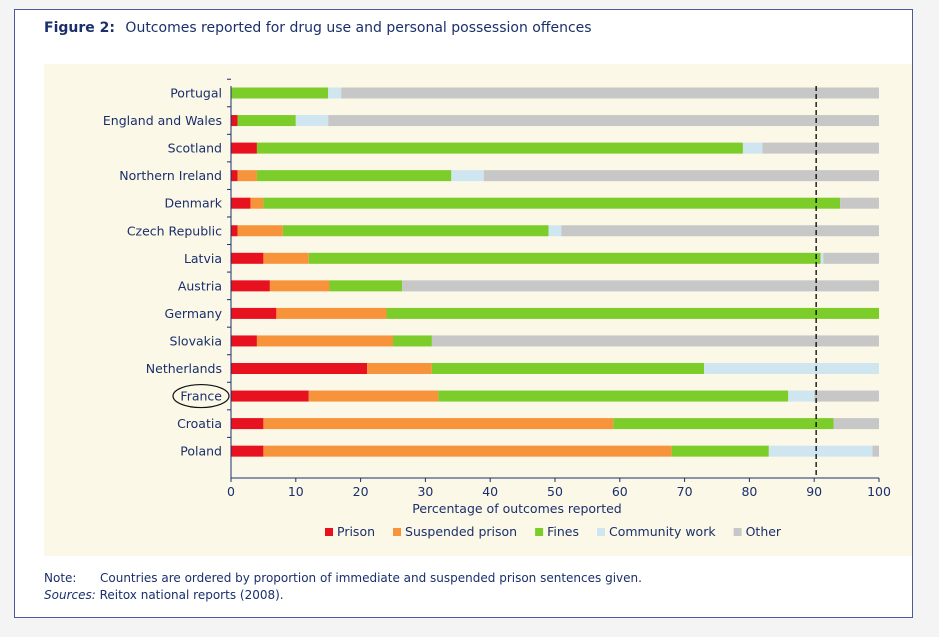  Describe the element at coordinates (640, 286) in the screenshot. I see `bar-austria-other` at that location.